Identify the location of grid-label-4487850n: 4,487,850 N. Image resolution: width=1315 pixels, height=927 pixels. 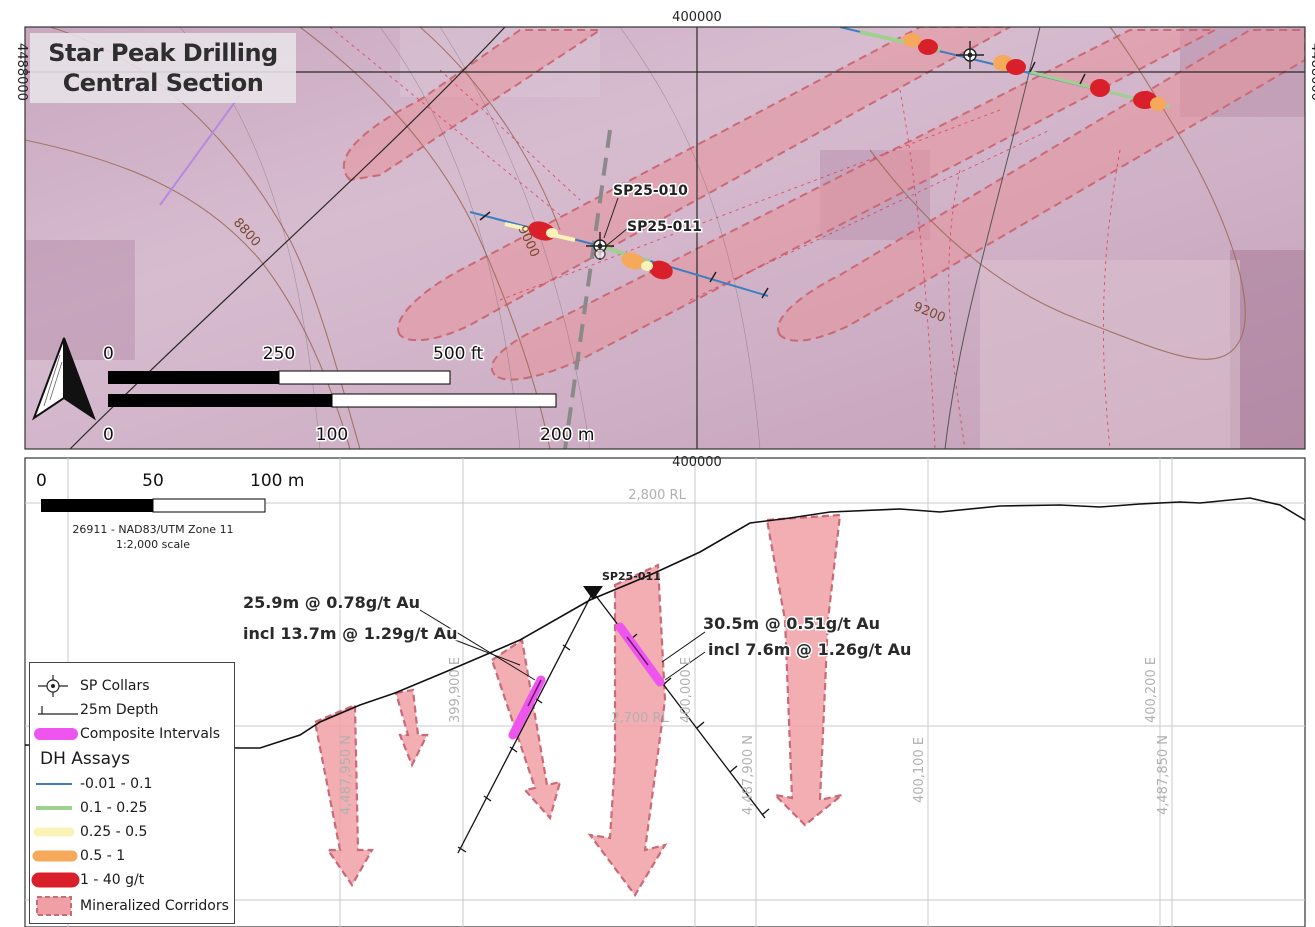
(1163, 775).